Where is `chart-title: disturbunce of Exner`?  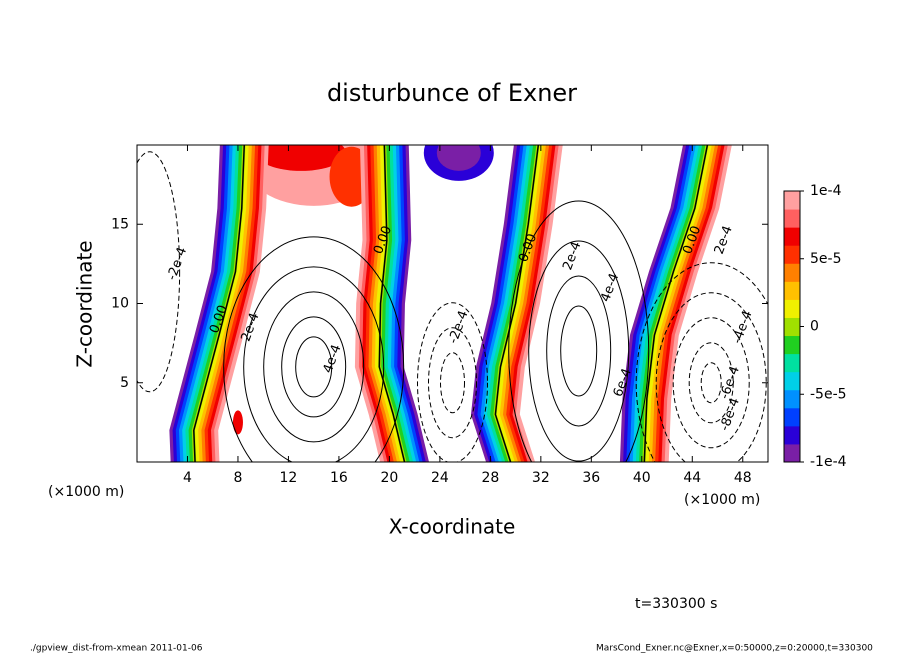 chart-title: disturbunce of Exner is located at coordinates (452, 93).